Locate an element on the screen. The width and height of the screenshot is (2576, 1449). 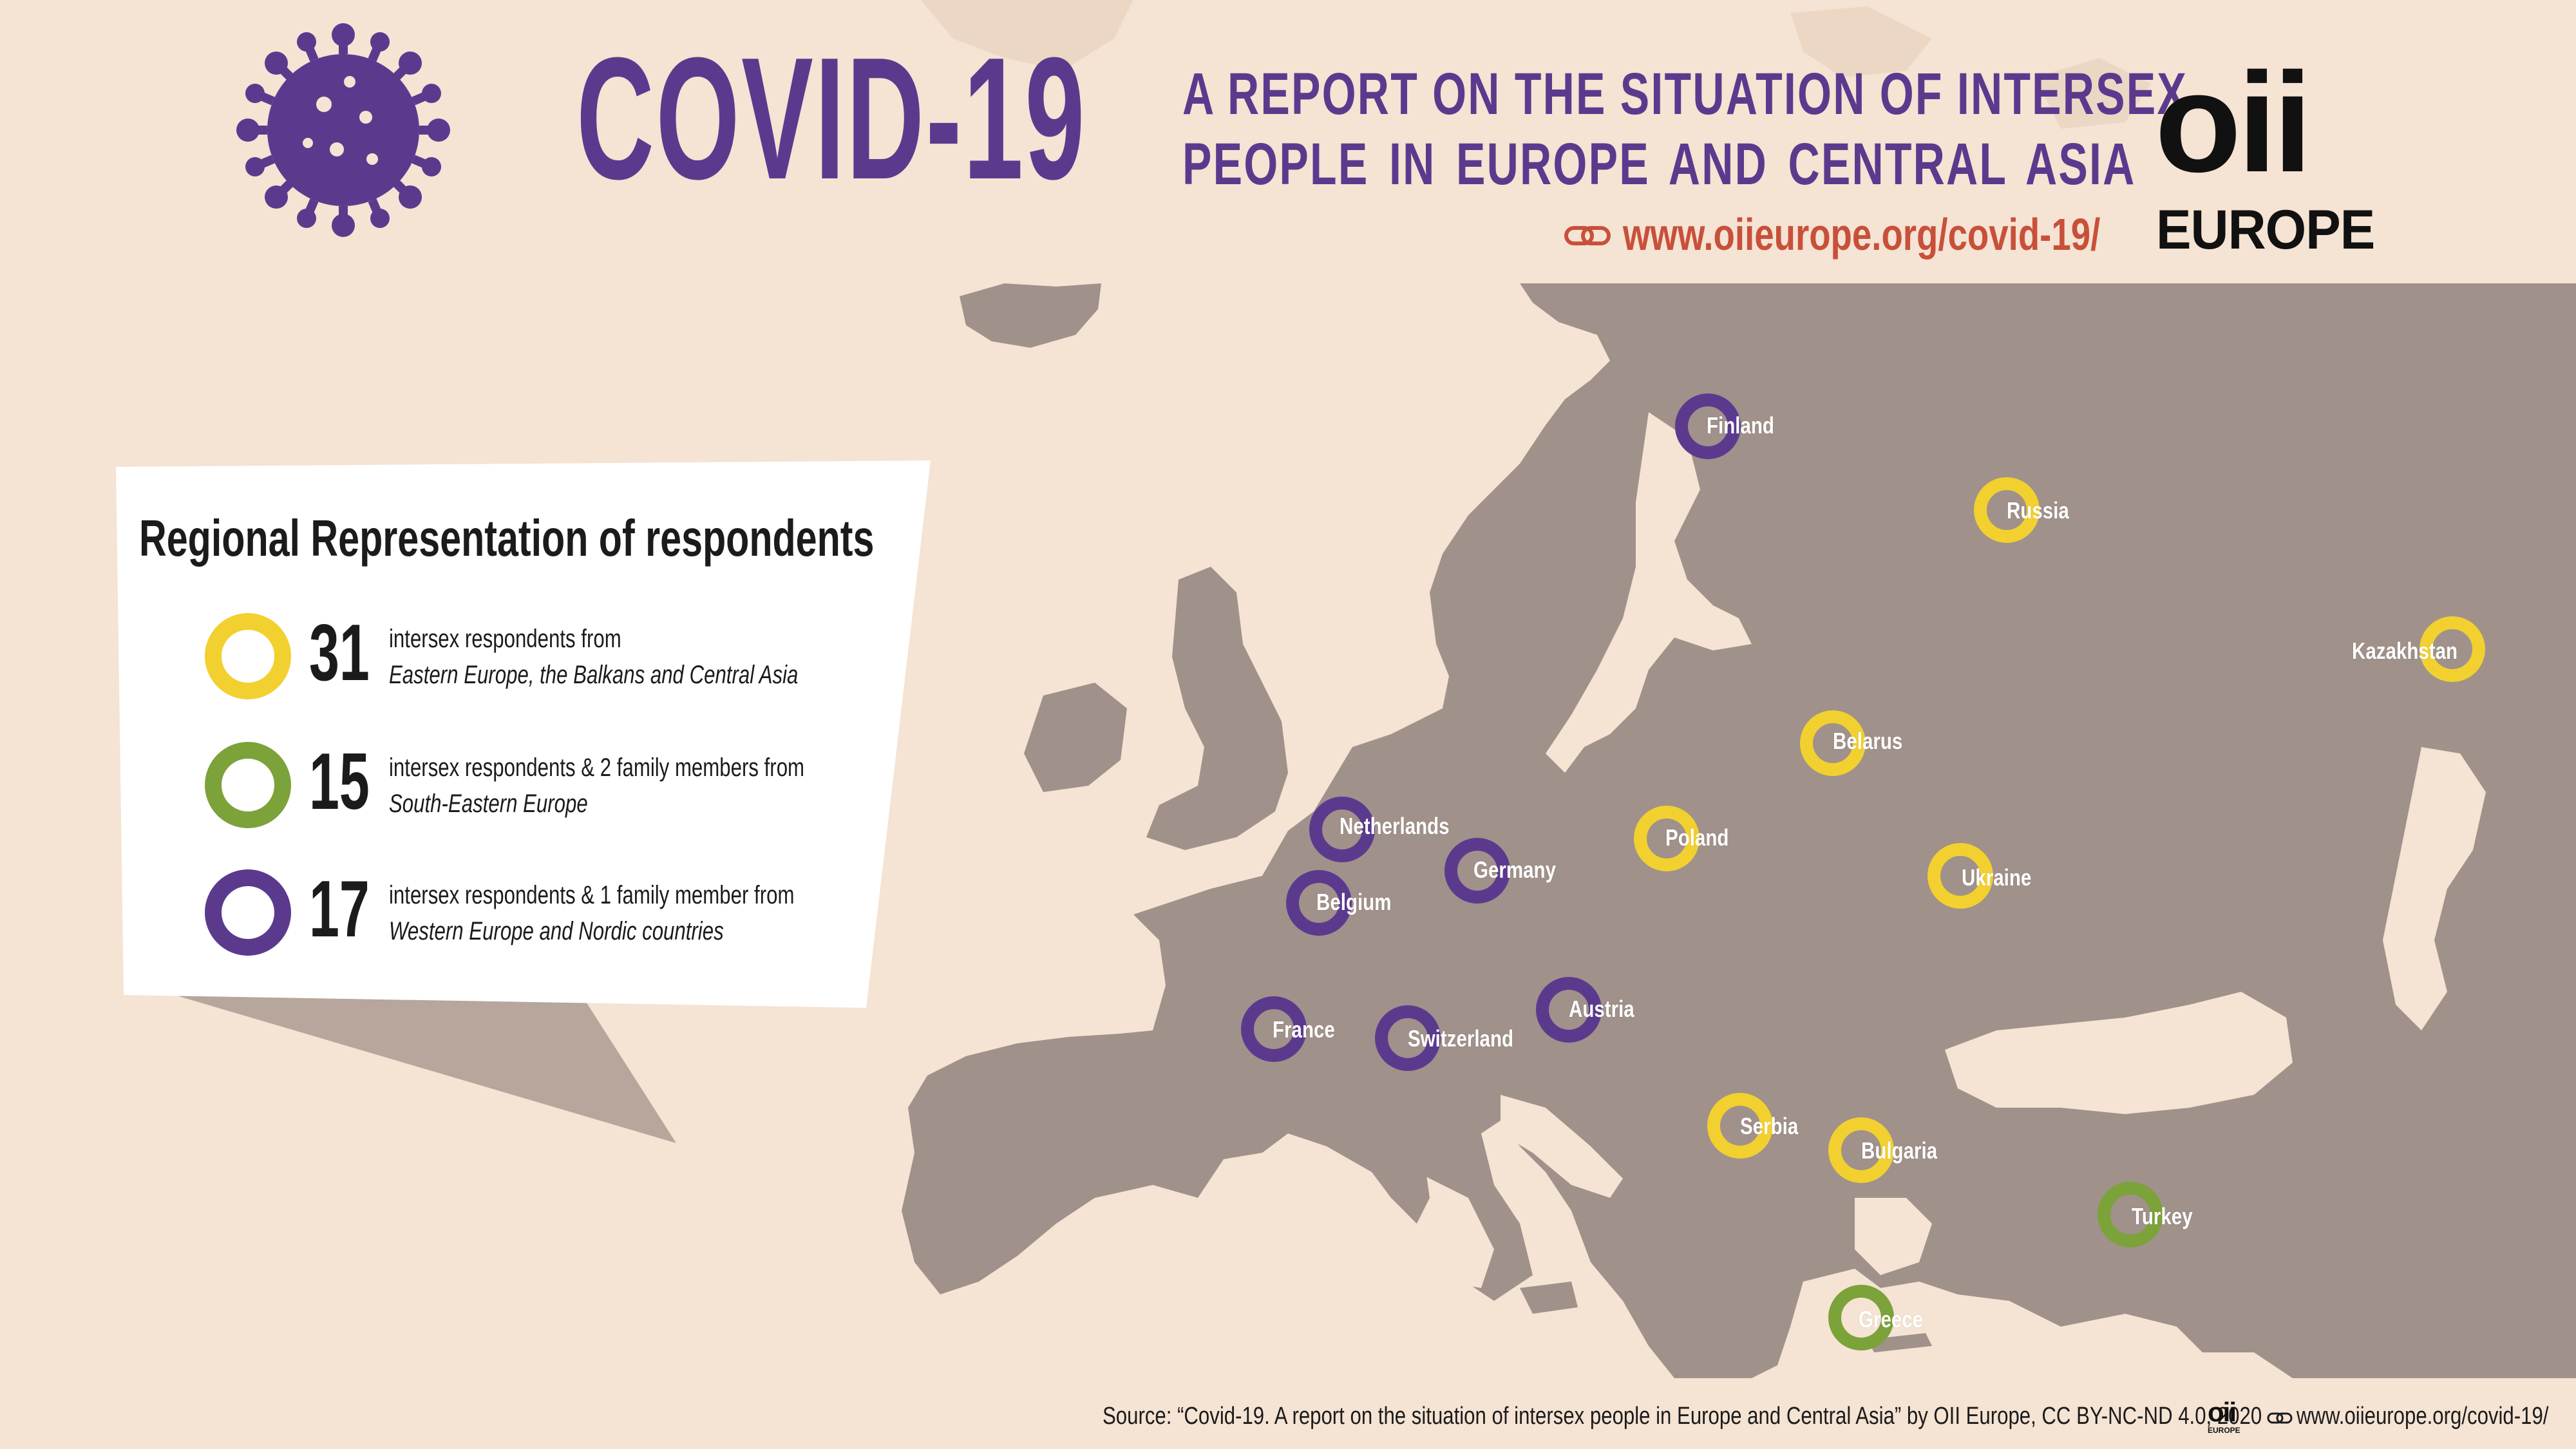
marker-ukraine is located at coordinates (1960, 876).